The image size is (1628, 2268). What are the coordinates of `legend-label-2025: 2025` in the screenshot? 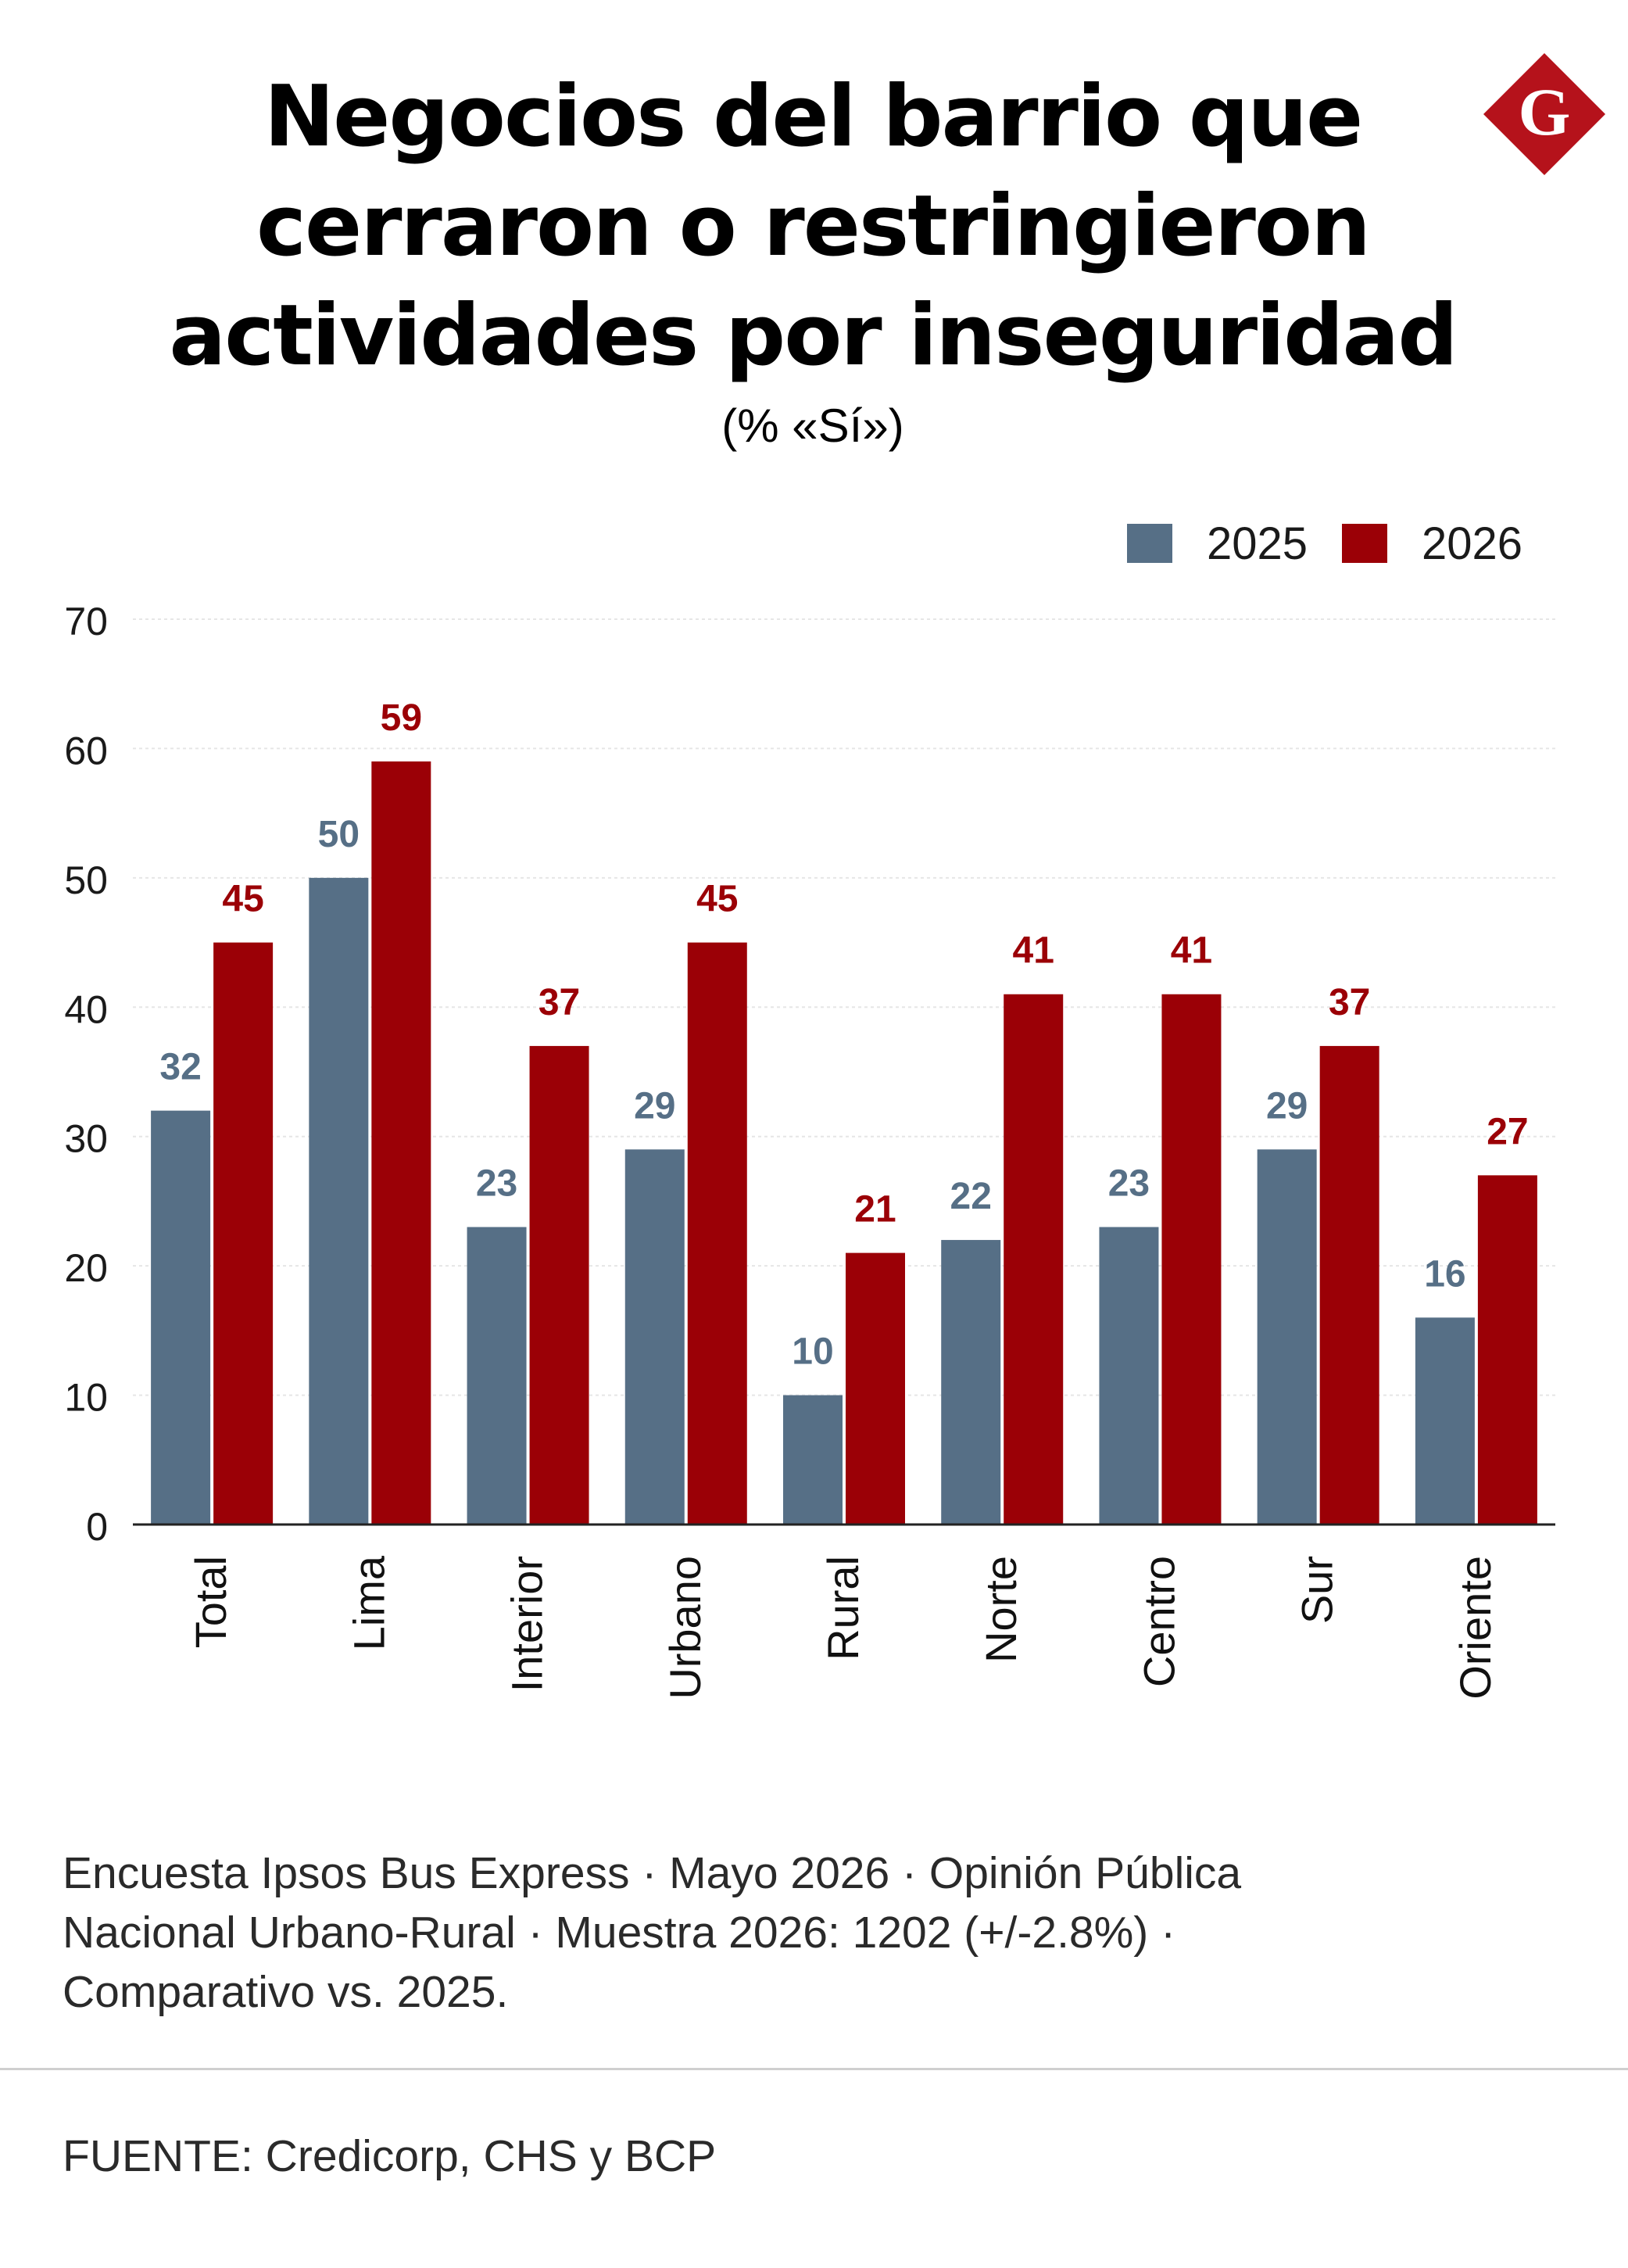 It's located at (1258, 543).